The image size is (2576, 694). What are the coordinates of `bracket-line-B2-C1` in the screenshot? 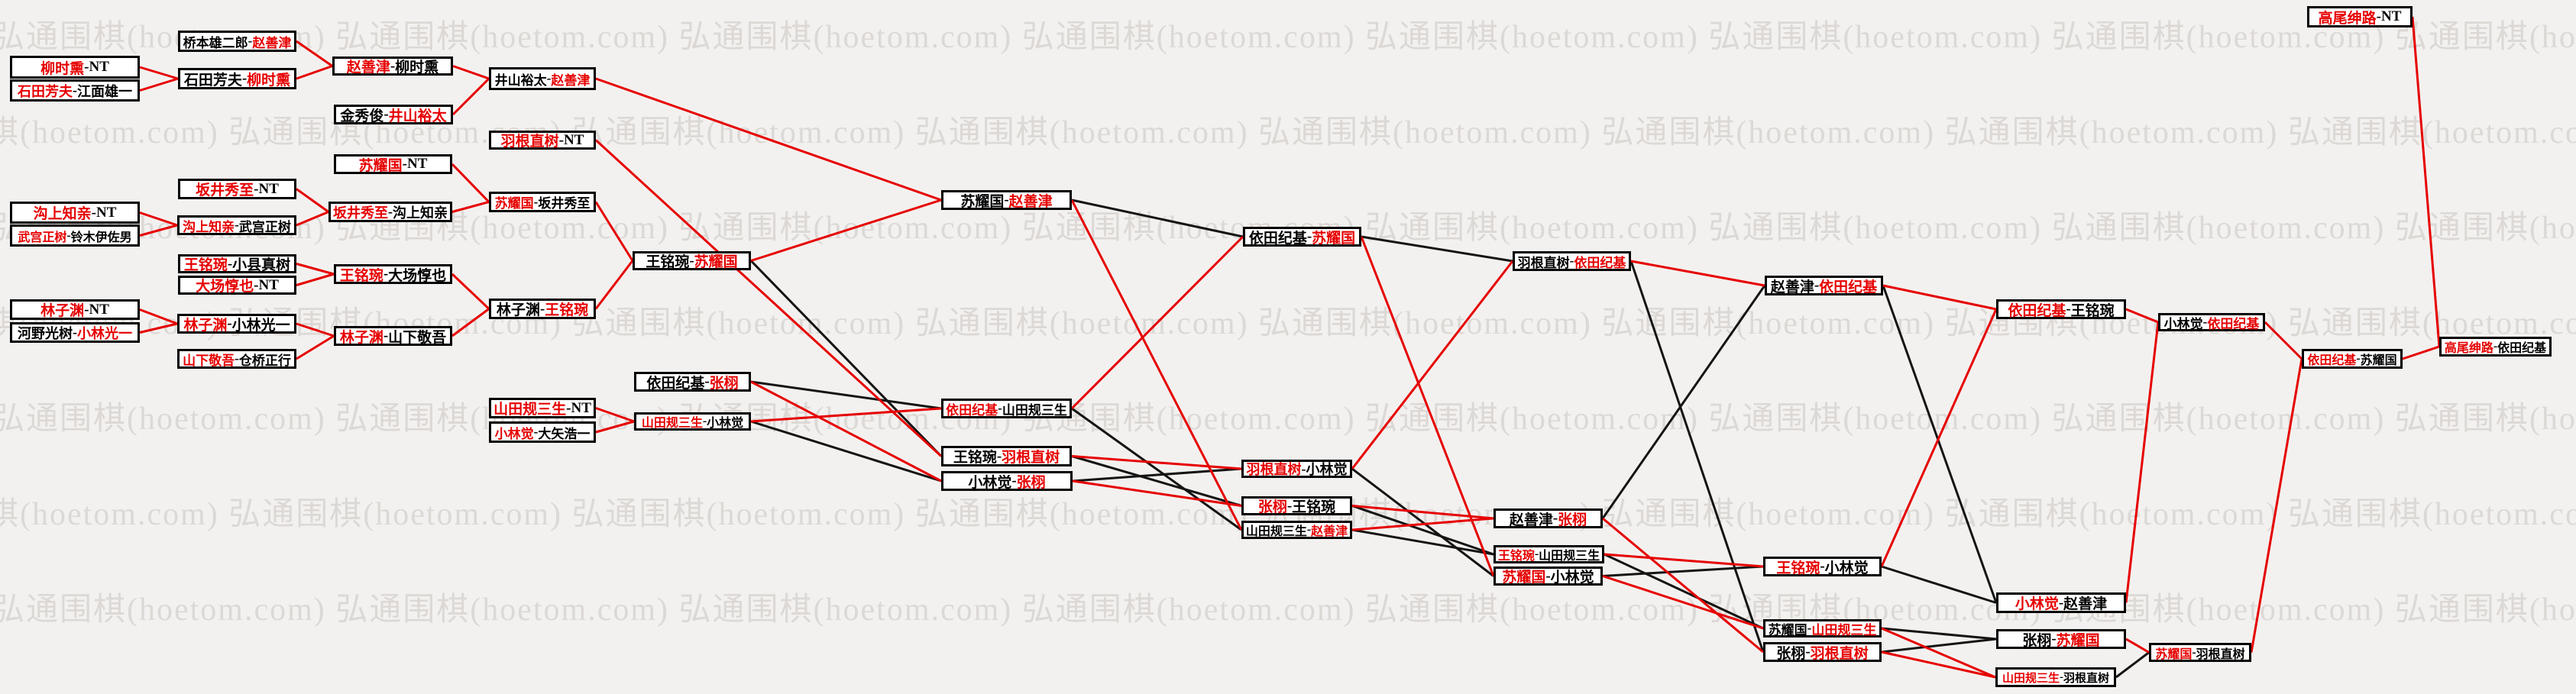 It's located at (314, 72).